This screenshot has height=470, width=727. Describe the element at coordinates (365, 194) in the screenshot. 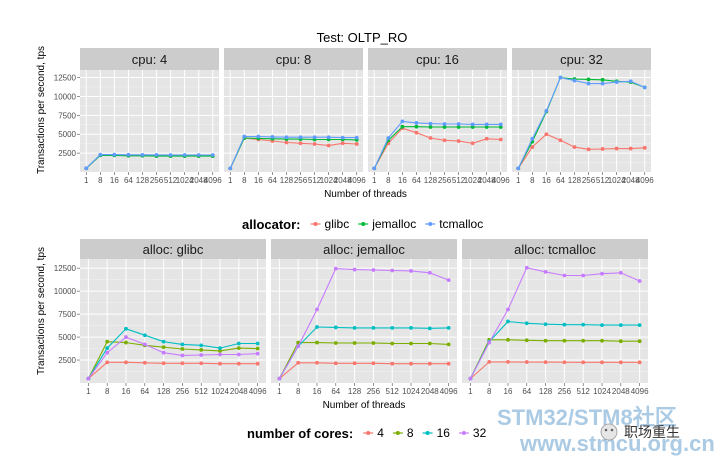

I see `x-axis-title: Number of threads` at that location.